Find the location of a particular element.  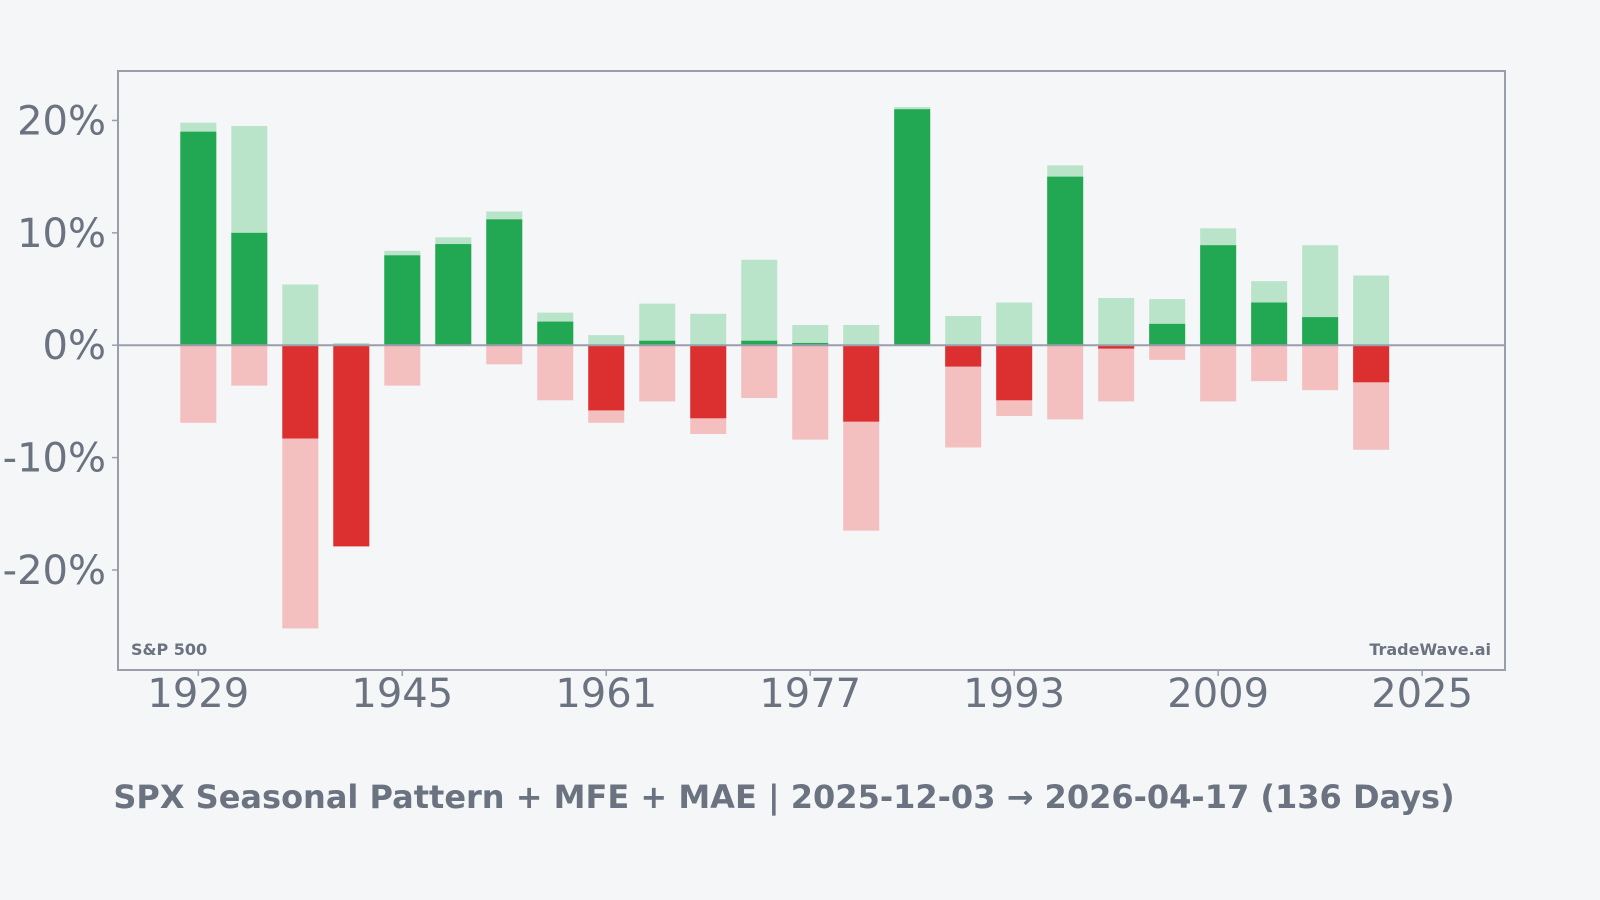

return-bar-2017 is located at coordinates (1320, 331).